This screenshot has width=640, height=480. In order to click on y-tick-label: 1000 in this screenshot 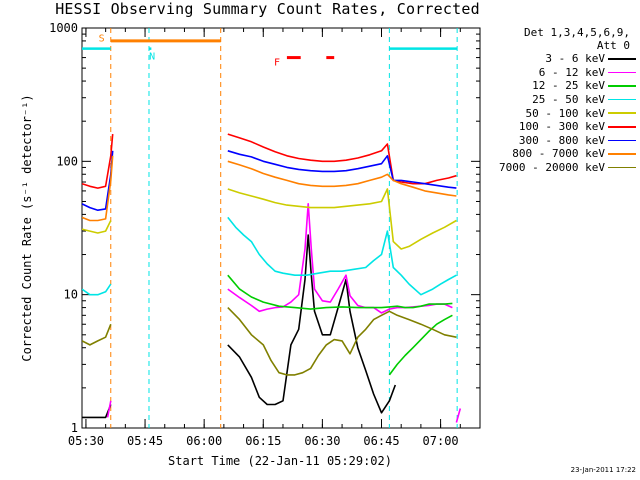, I will do `click(63, 28)`.